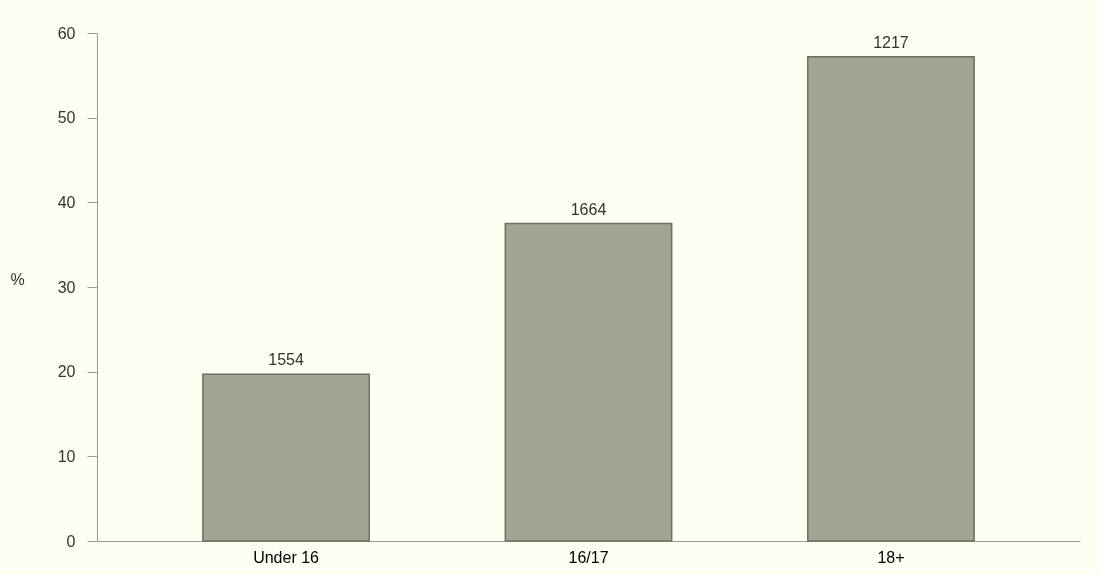 The image size is (1108, 581). What do you see at coordinates (66, 33) in the screenshot?
I see `y-tick-label: 60` at bounding box center [66, 33].